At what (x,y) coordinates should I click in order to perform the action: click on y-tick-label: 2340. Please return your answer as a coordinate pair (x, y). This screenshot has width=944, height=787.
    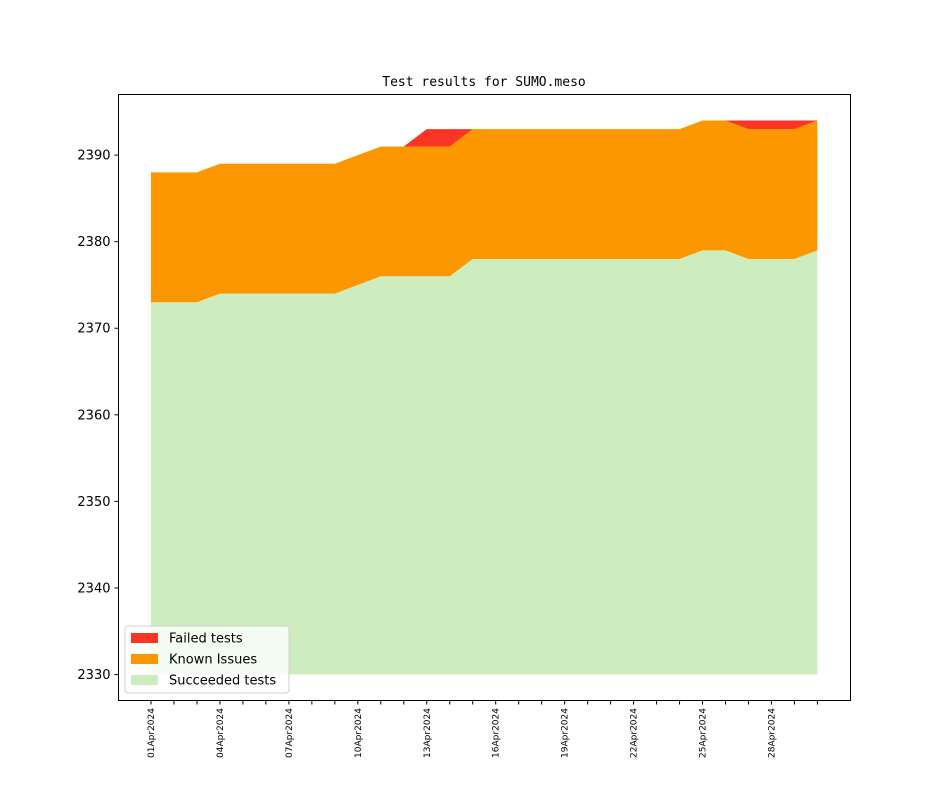
    Looking at the image, I should click on (93, 588).